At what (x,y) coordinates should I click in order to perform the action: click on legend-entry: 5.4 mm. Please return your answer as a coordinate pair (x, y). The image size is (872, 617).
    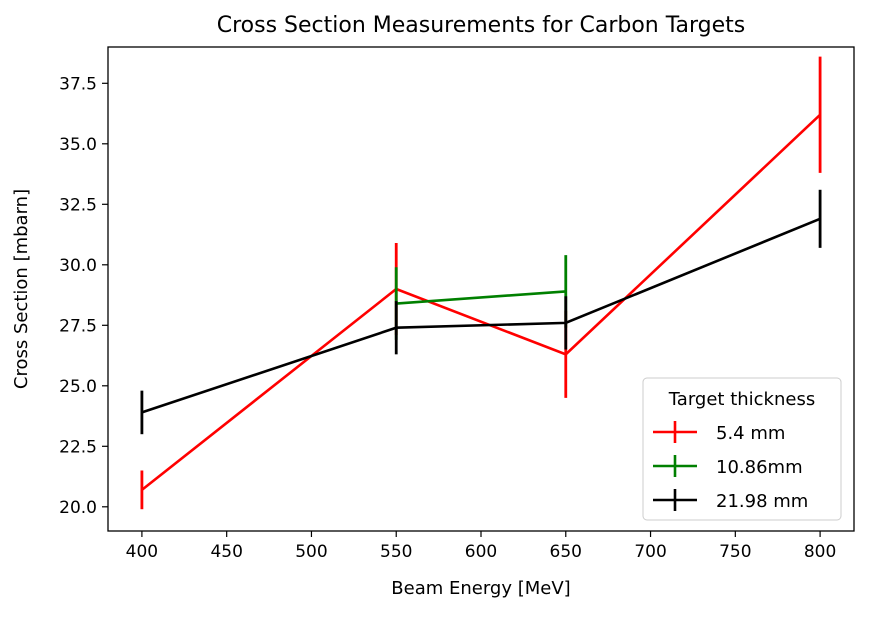
    Looking at the image, I should click on (719, 432).